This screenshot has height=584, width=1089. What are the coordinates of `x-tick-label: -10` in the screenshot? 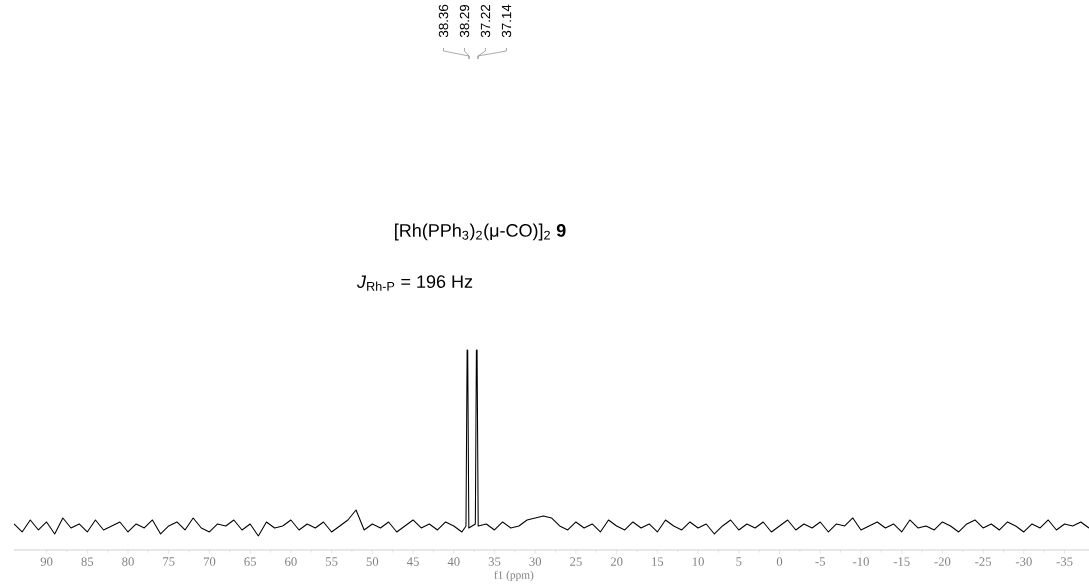 It's located at (860, 561).